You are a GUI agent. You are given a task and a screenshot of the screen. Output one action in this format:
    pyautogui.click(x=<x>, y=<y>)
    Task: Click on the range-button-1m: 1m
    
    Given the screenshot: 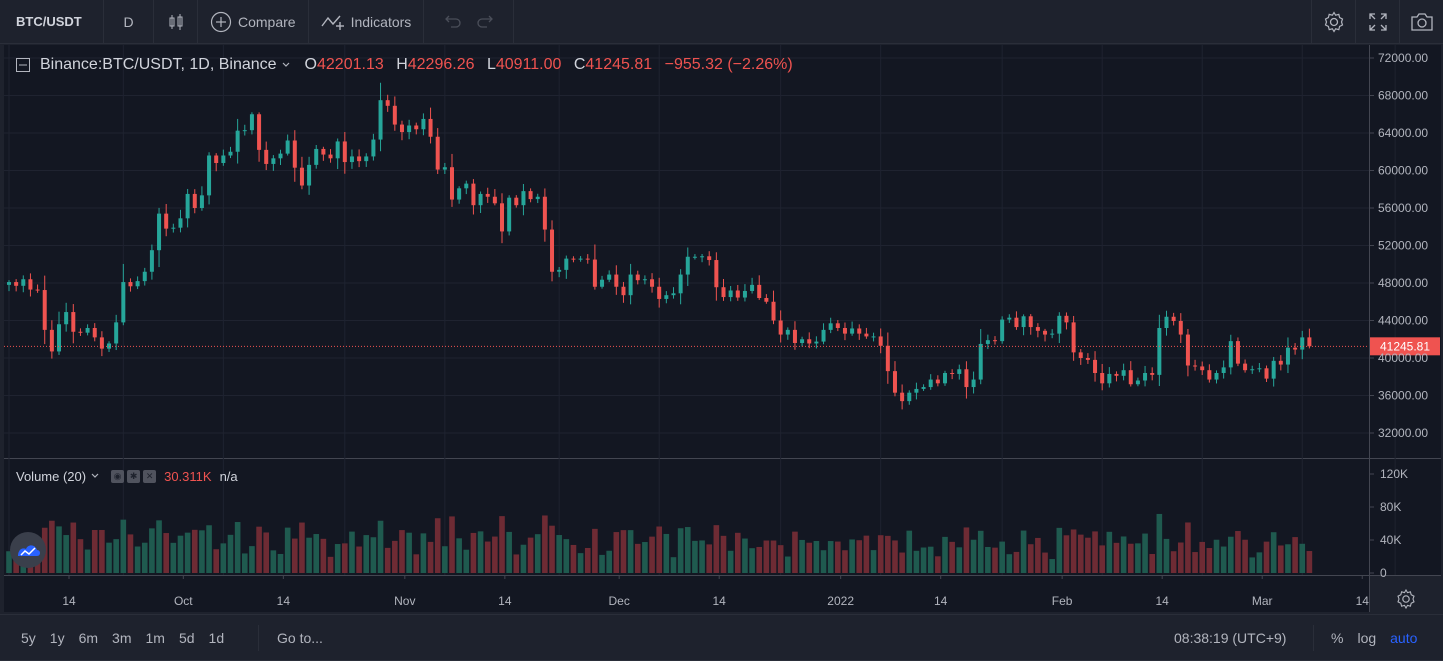 What is the action you would take?
    pyautogui.click(x=155, y=638)
    